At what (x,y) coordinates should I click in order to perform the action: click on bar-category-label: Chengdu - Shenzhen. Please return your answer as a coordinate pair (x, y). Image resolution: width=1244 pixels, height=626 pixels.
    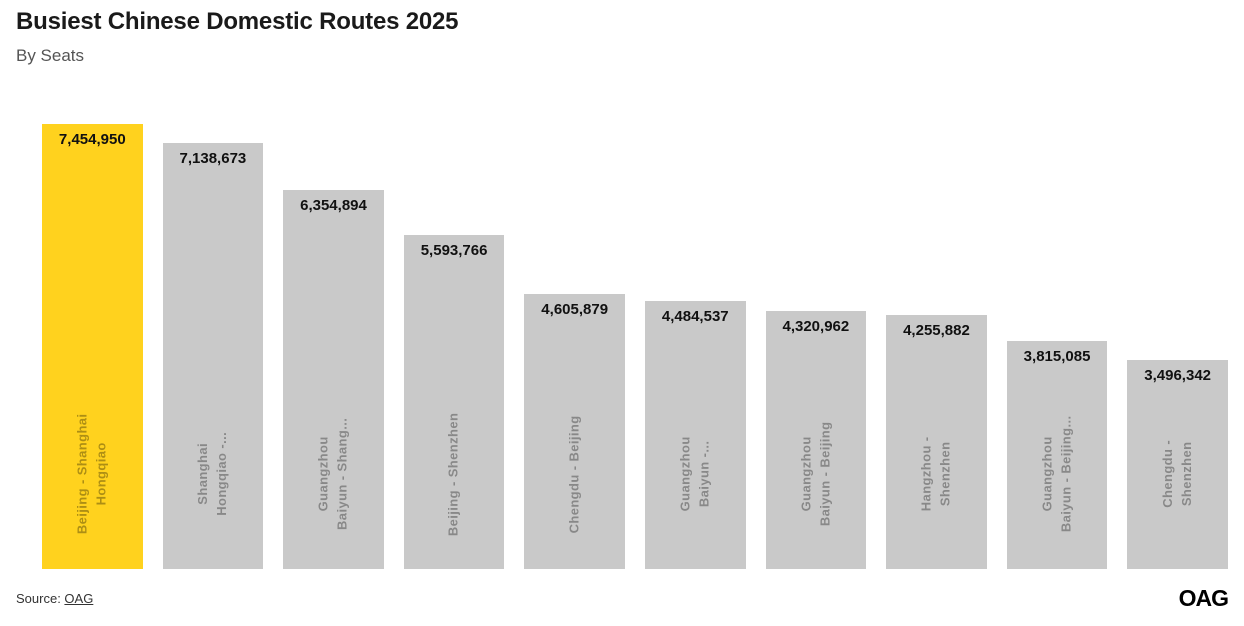
    Looking at the image, I should click on (1176, 474).